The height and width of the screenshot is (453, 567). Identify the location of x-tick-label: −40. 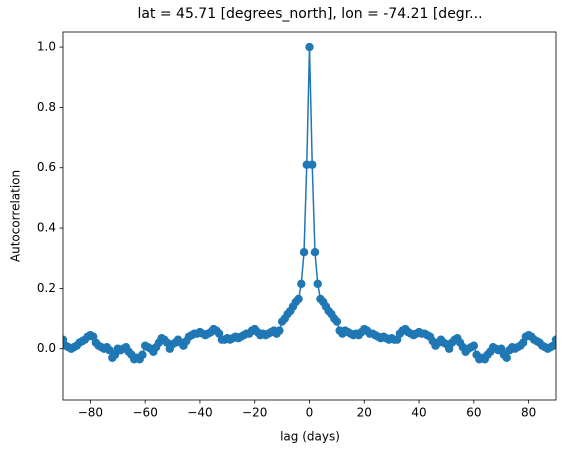
(199, 413).